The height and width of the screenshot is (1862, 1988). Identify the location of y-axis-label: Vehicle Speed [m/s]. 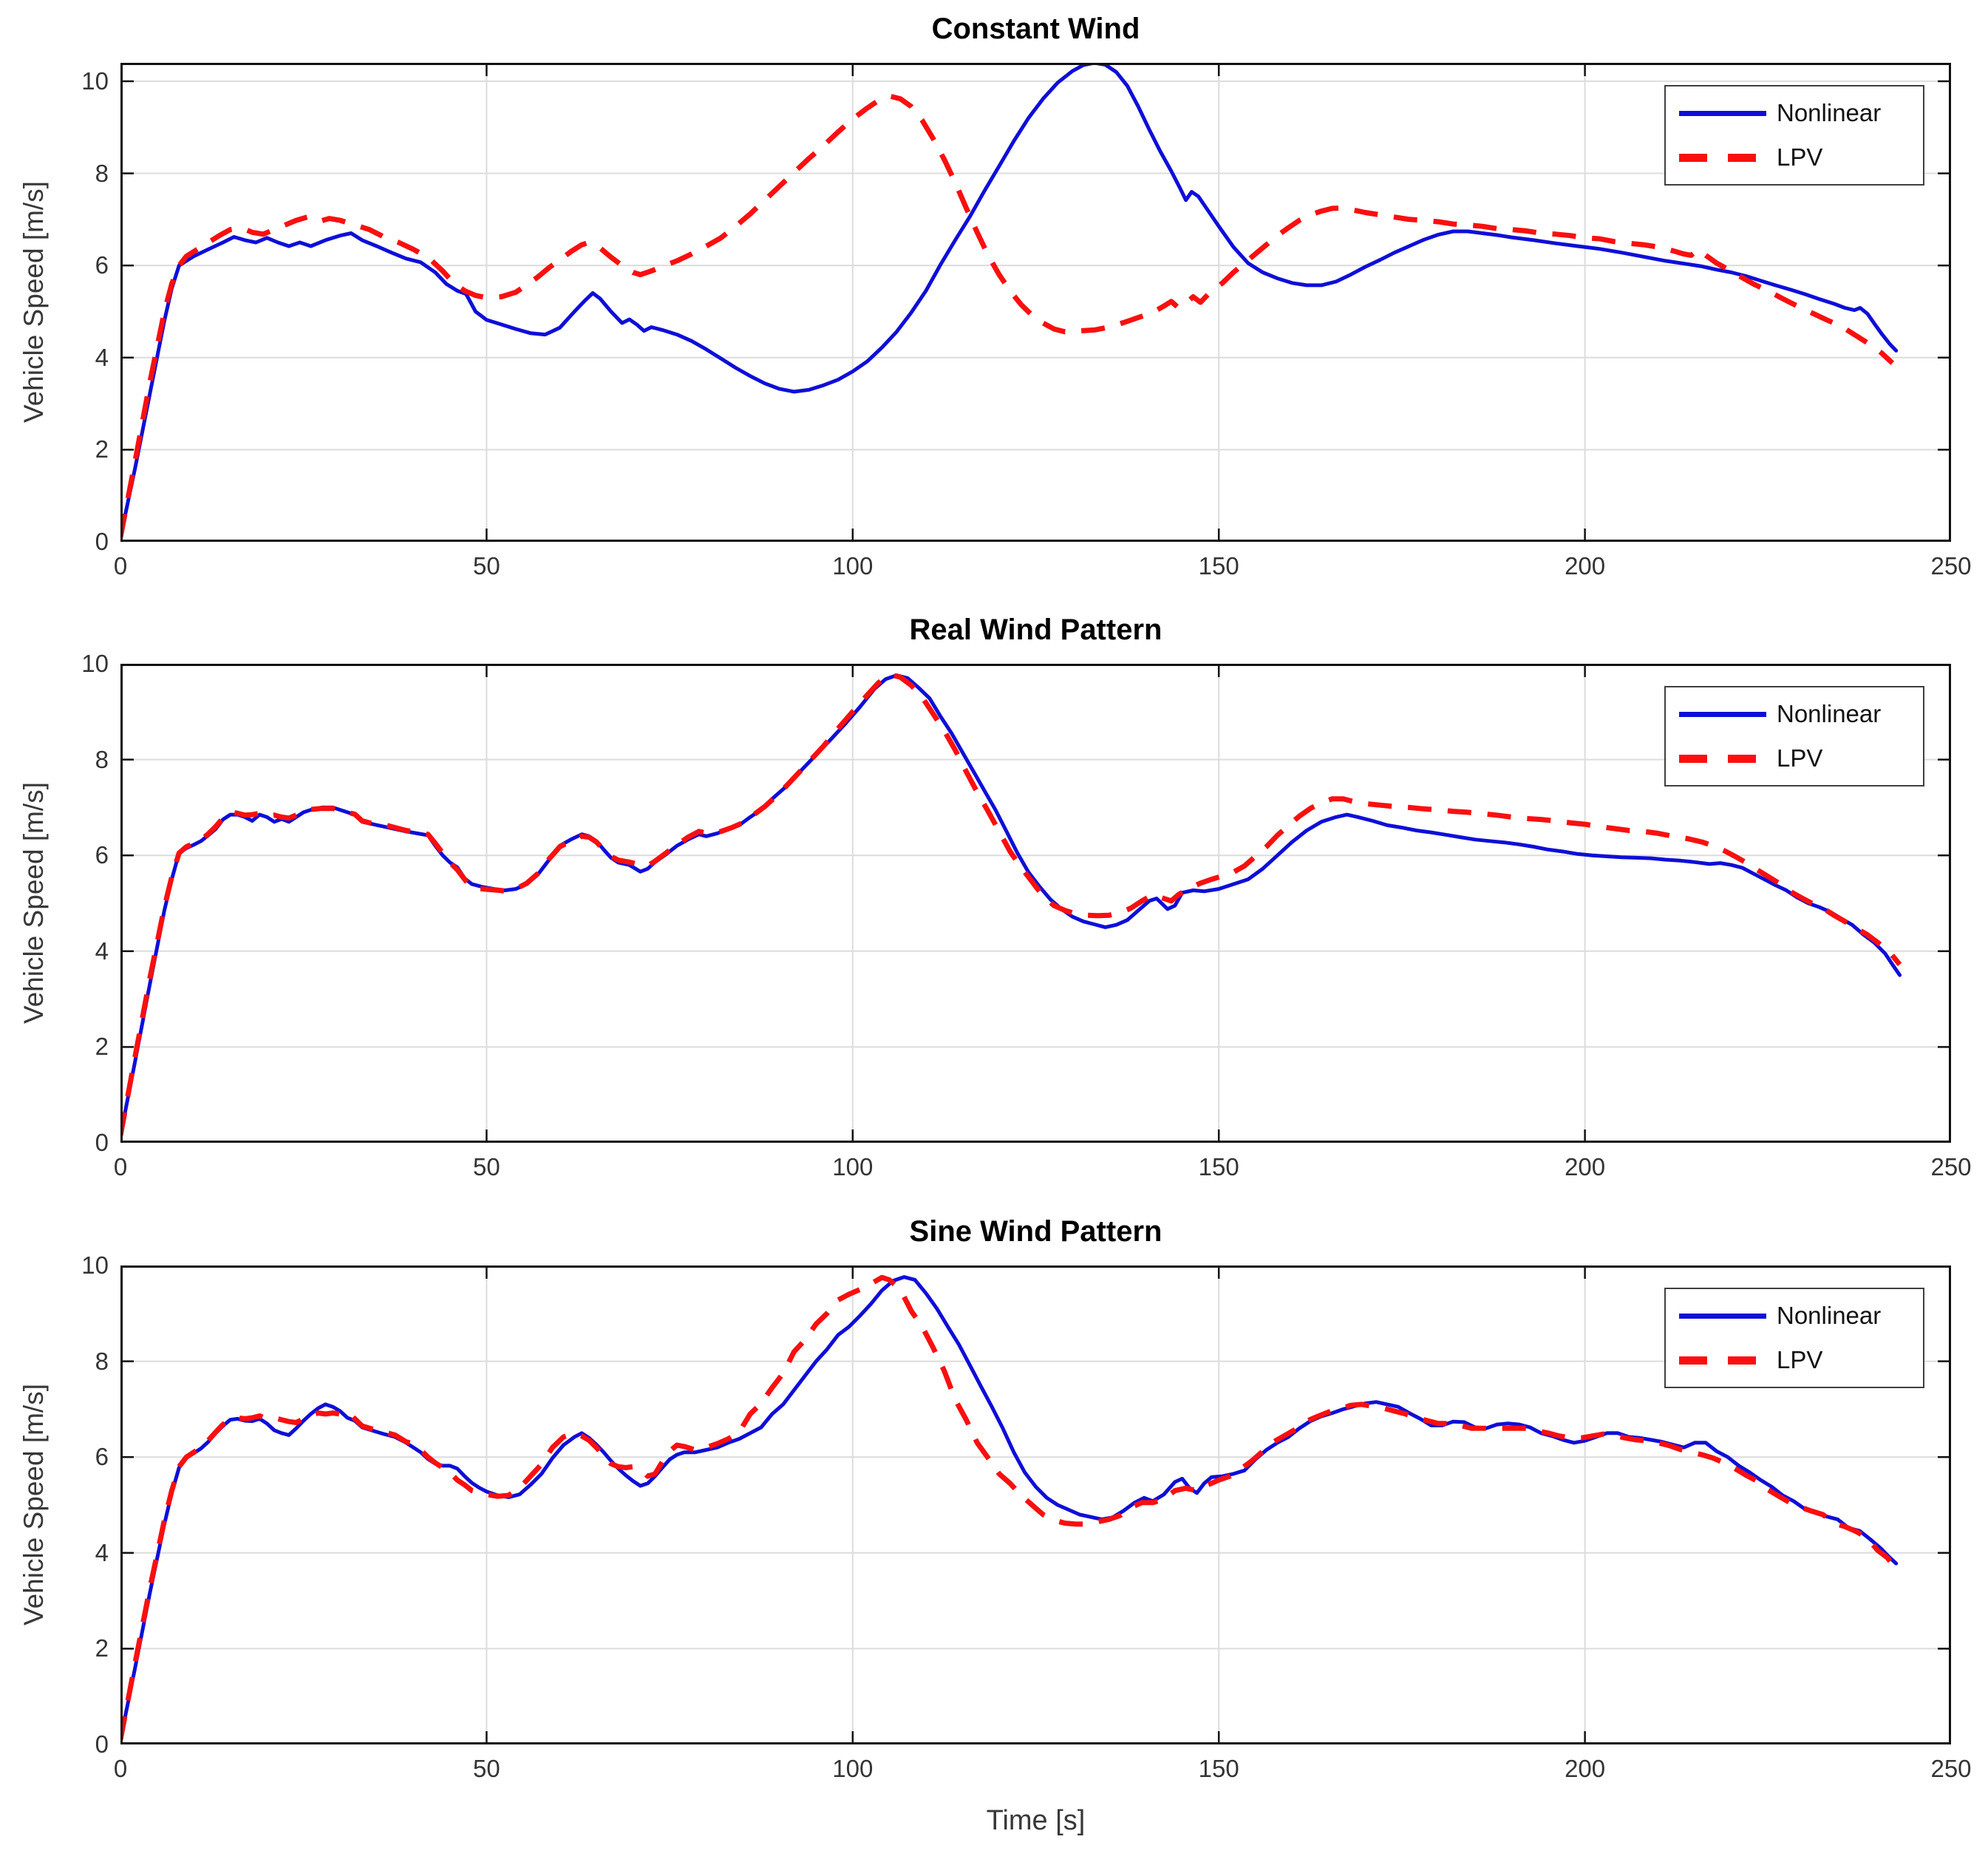
(33, 1505).